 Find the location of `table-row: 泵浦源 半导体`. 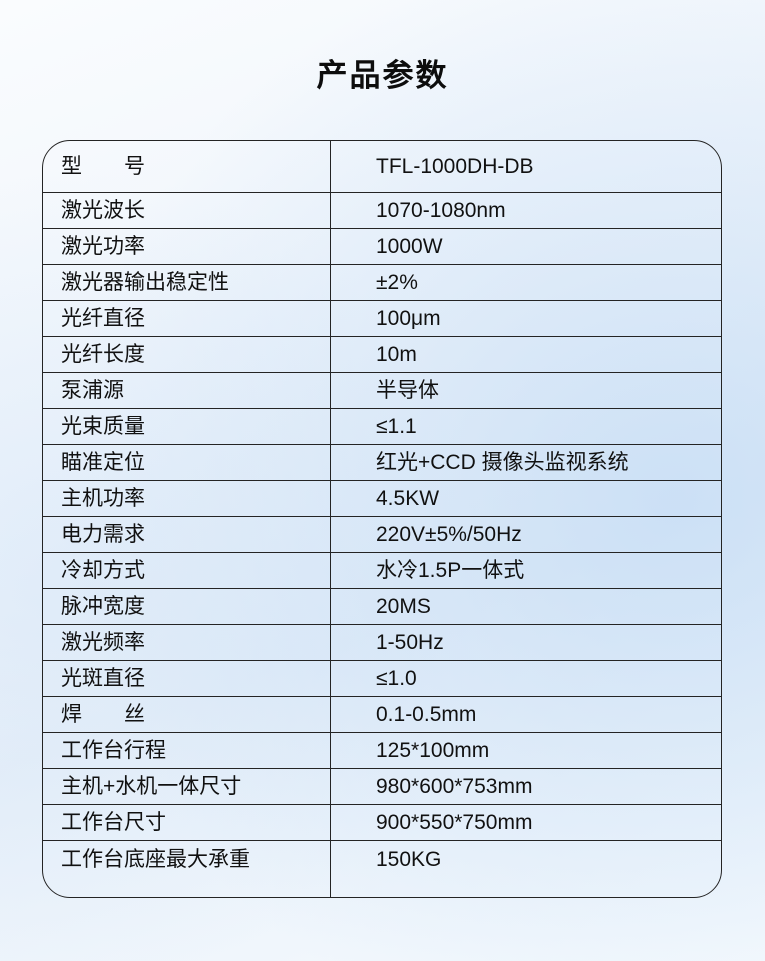

table-row: 泵浦源 半导体 is located at coordinates (382, 391).